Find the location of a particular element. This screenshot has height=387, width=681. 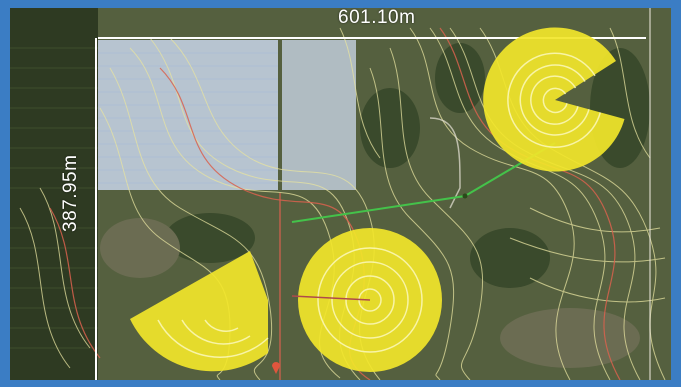

orchard-rows is located at coordinates (54, 198).